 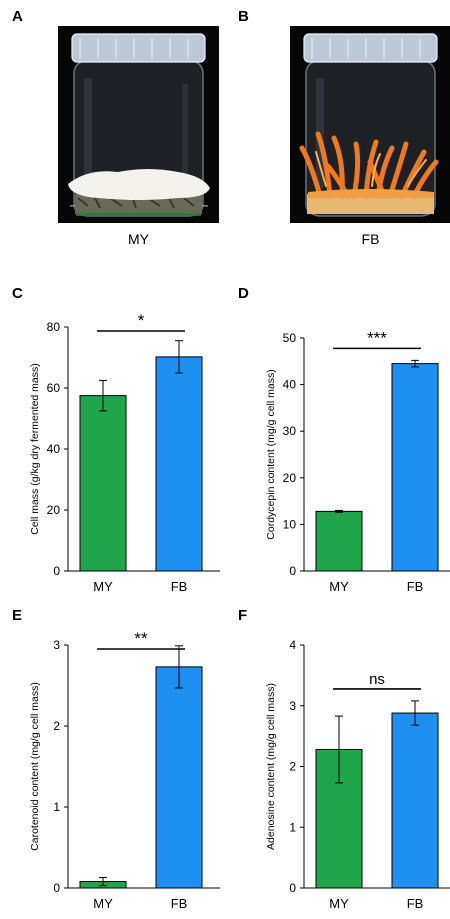 What do you see at coordinates (377, 337) in the screenshot?
I see `significance-label: ***` at bounding box center [377, 337].